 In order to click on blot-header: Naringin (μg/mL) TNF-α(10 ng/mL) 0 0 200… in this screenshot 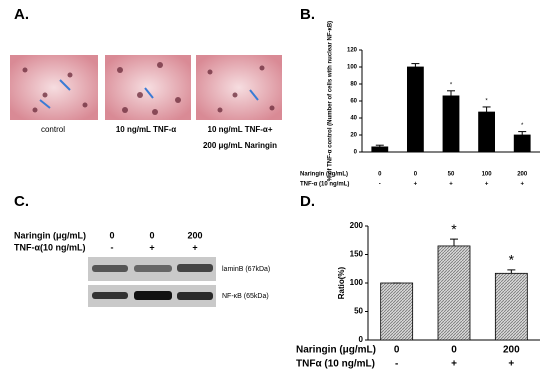, I will do `click(108, 241)`.